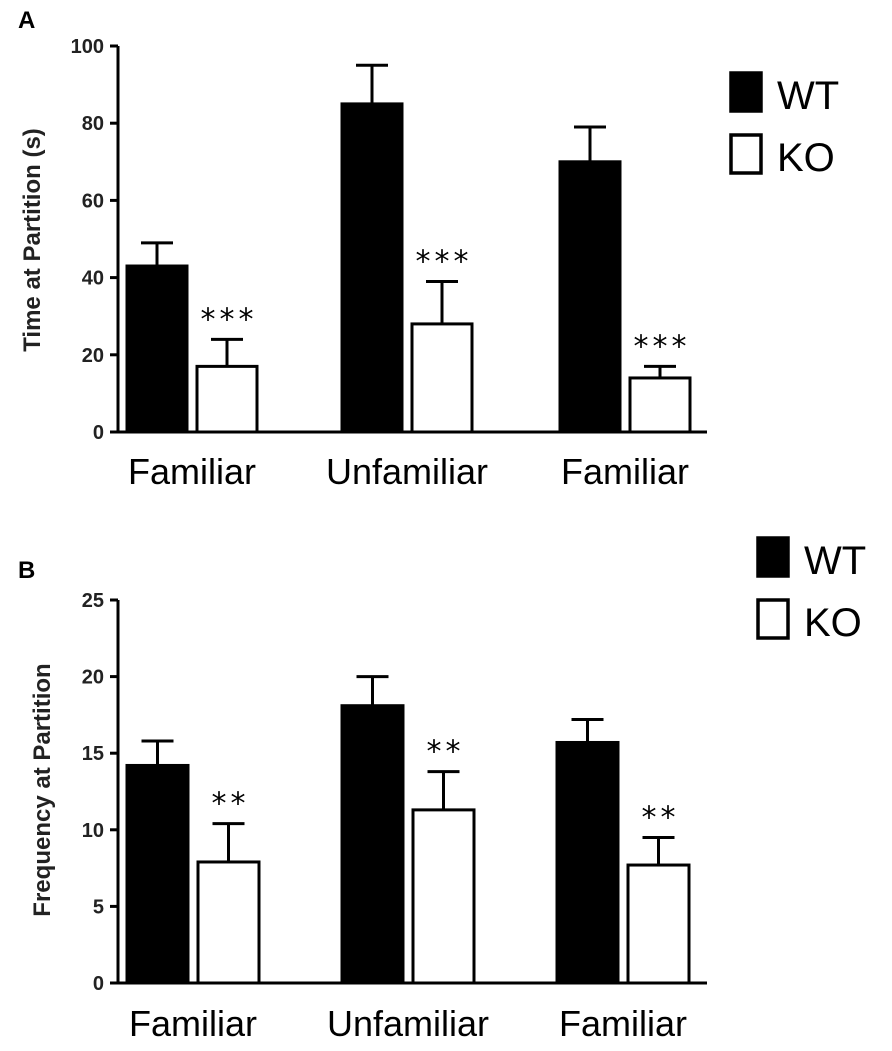  Describe the element at coordinates (93, 754) in the screenshot. I see `y-tick-label: 15` at that location.